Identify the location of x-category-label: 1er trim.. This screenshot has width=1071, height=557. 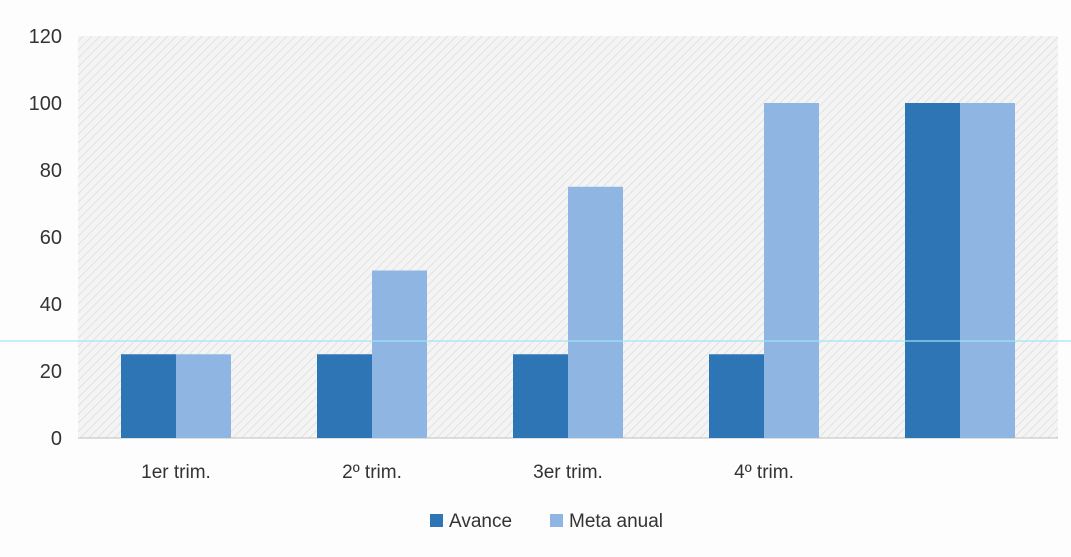
(176, 472).